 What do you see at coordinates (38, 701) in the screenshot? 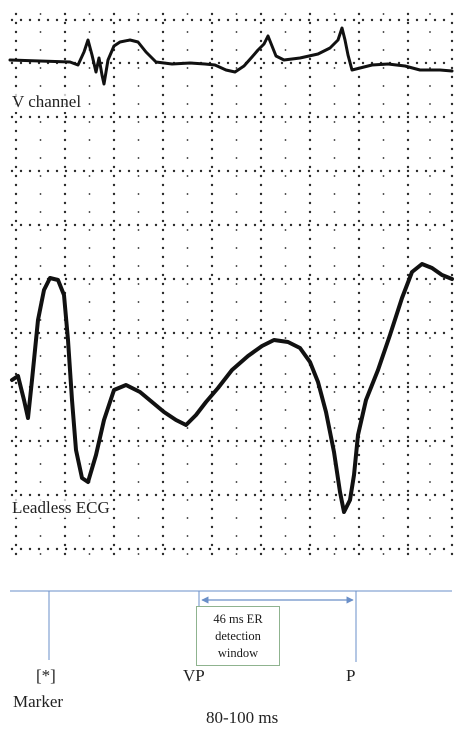
I see `marker-label: Marker` at bounding box center [38, 701].